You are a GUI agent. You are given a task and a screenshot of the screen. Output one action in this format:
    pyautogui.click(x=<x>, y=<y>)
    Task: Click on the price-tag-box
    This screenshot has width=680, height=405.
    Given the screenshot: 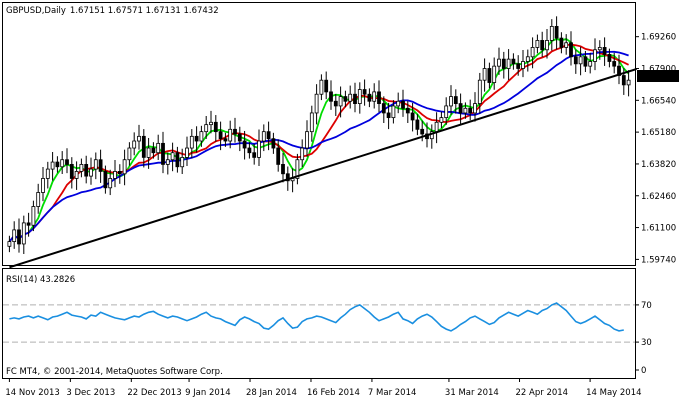 What is the action you would take?
    pyautogui.click(x=658, y=76)
    